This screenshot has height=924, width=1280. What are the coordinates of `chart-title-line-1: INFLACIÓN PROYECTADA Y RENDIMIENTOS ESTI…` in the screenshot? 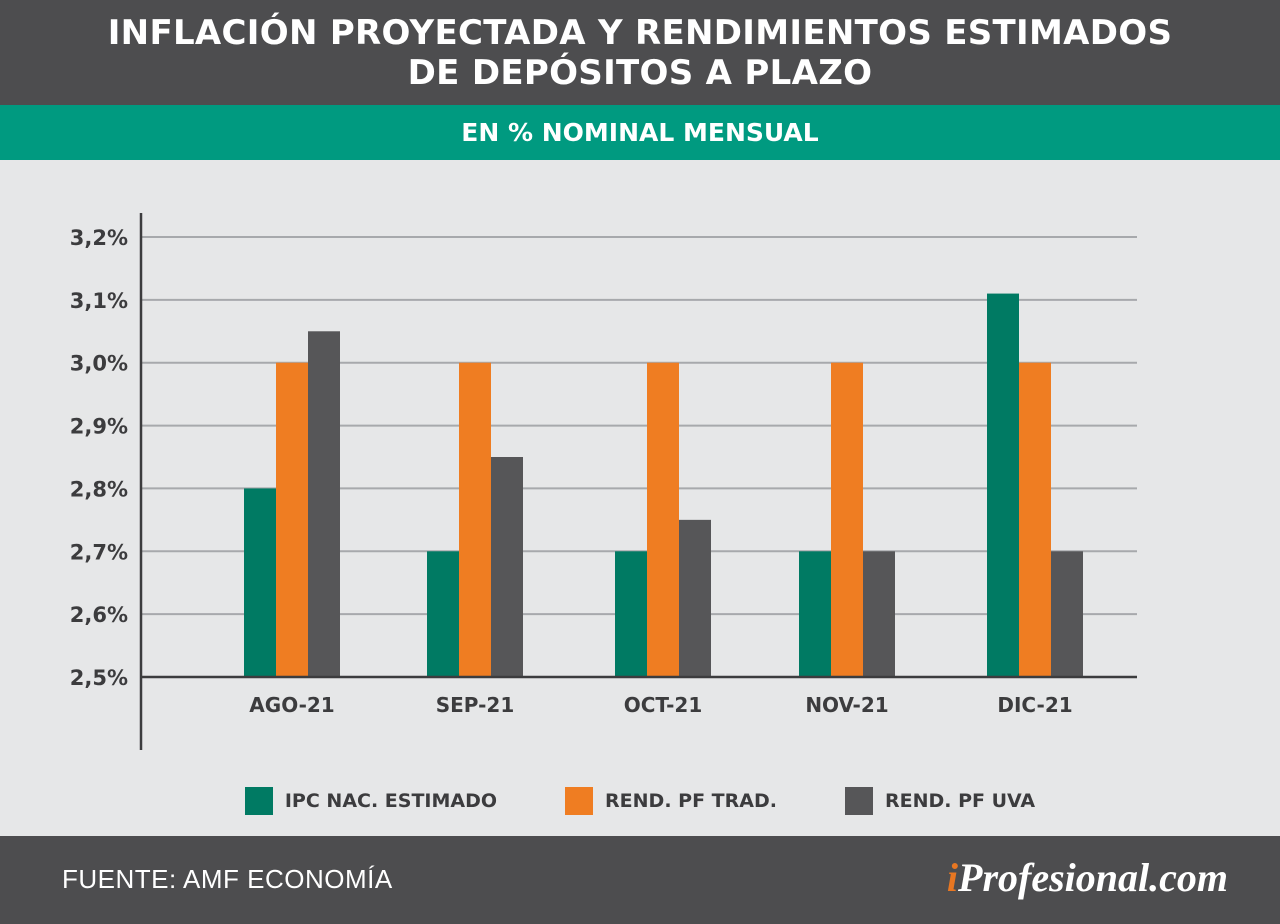 It's located at (640, 32).